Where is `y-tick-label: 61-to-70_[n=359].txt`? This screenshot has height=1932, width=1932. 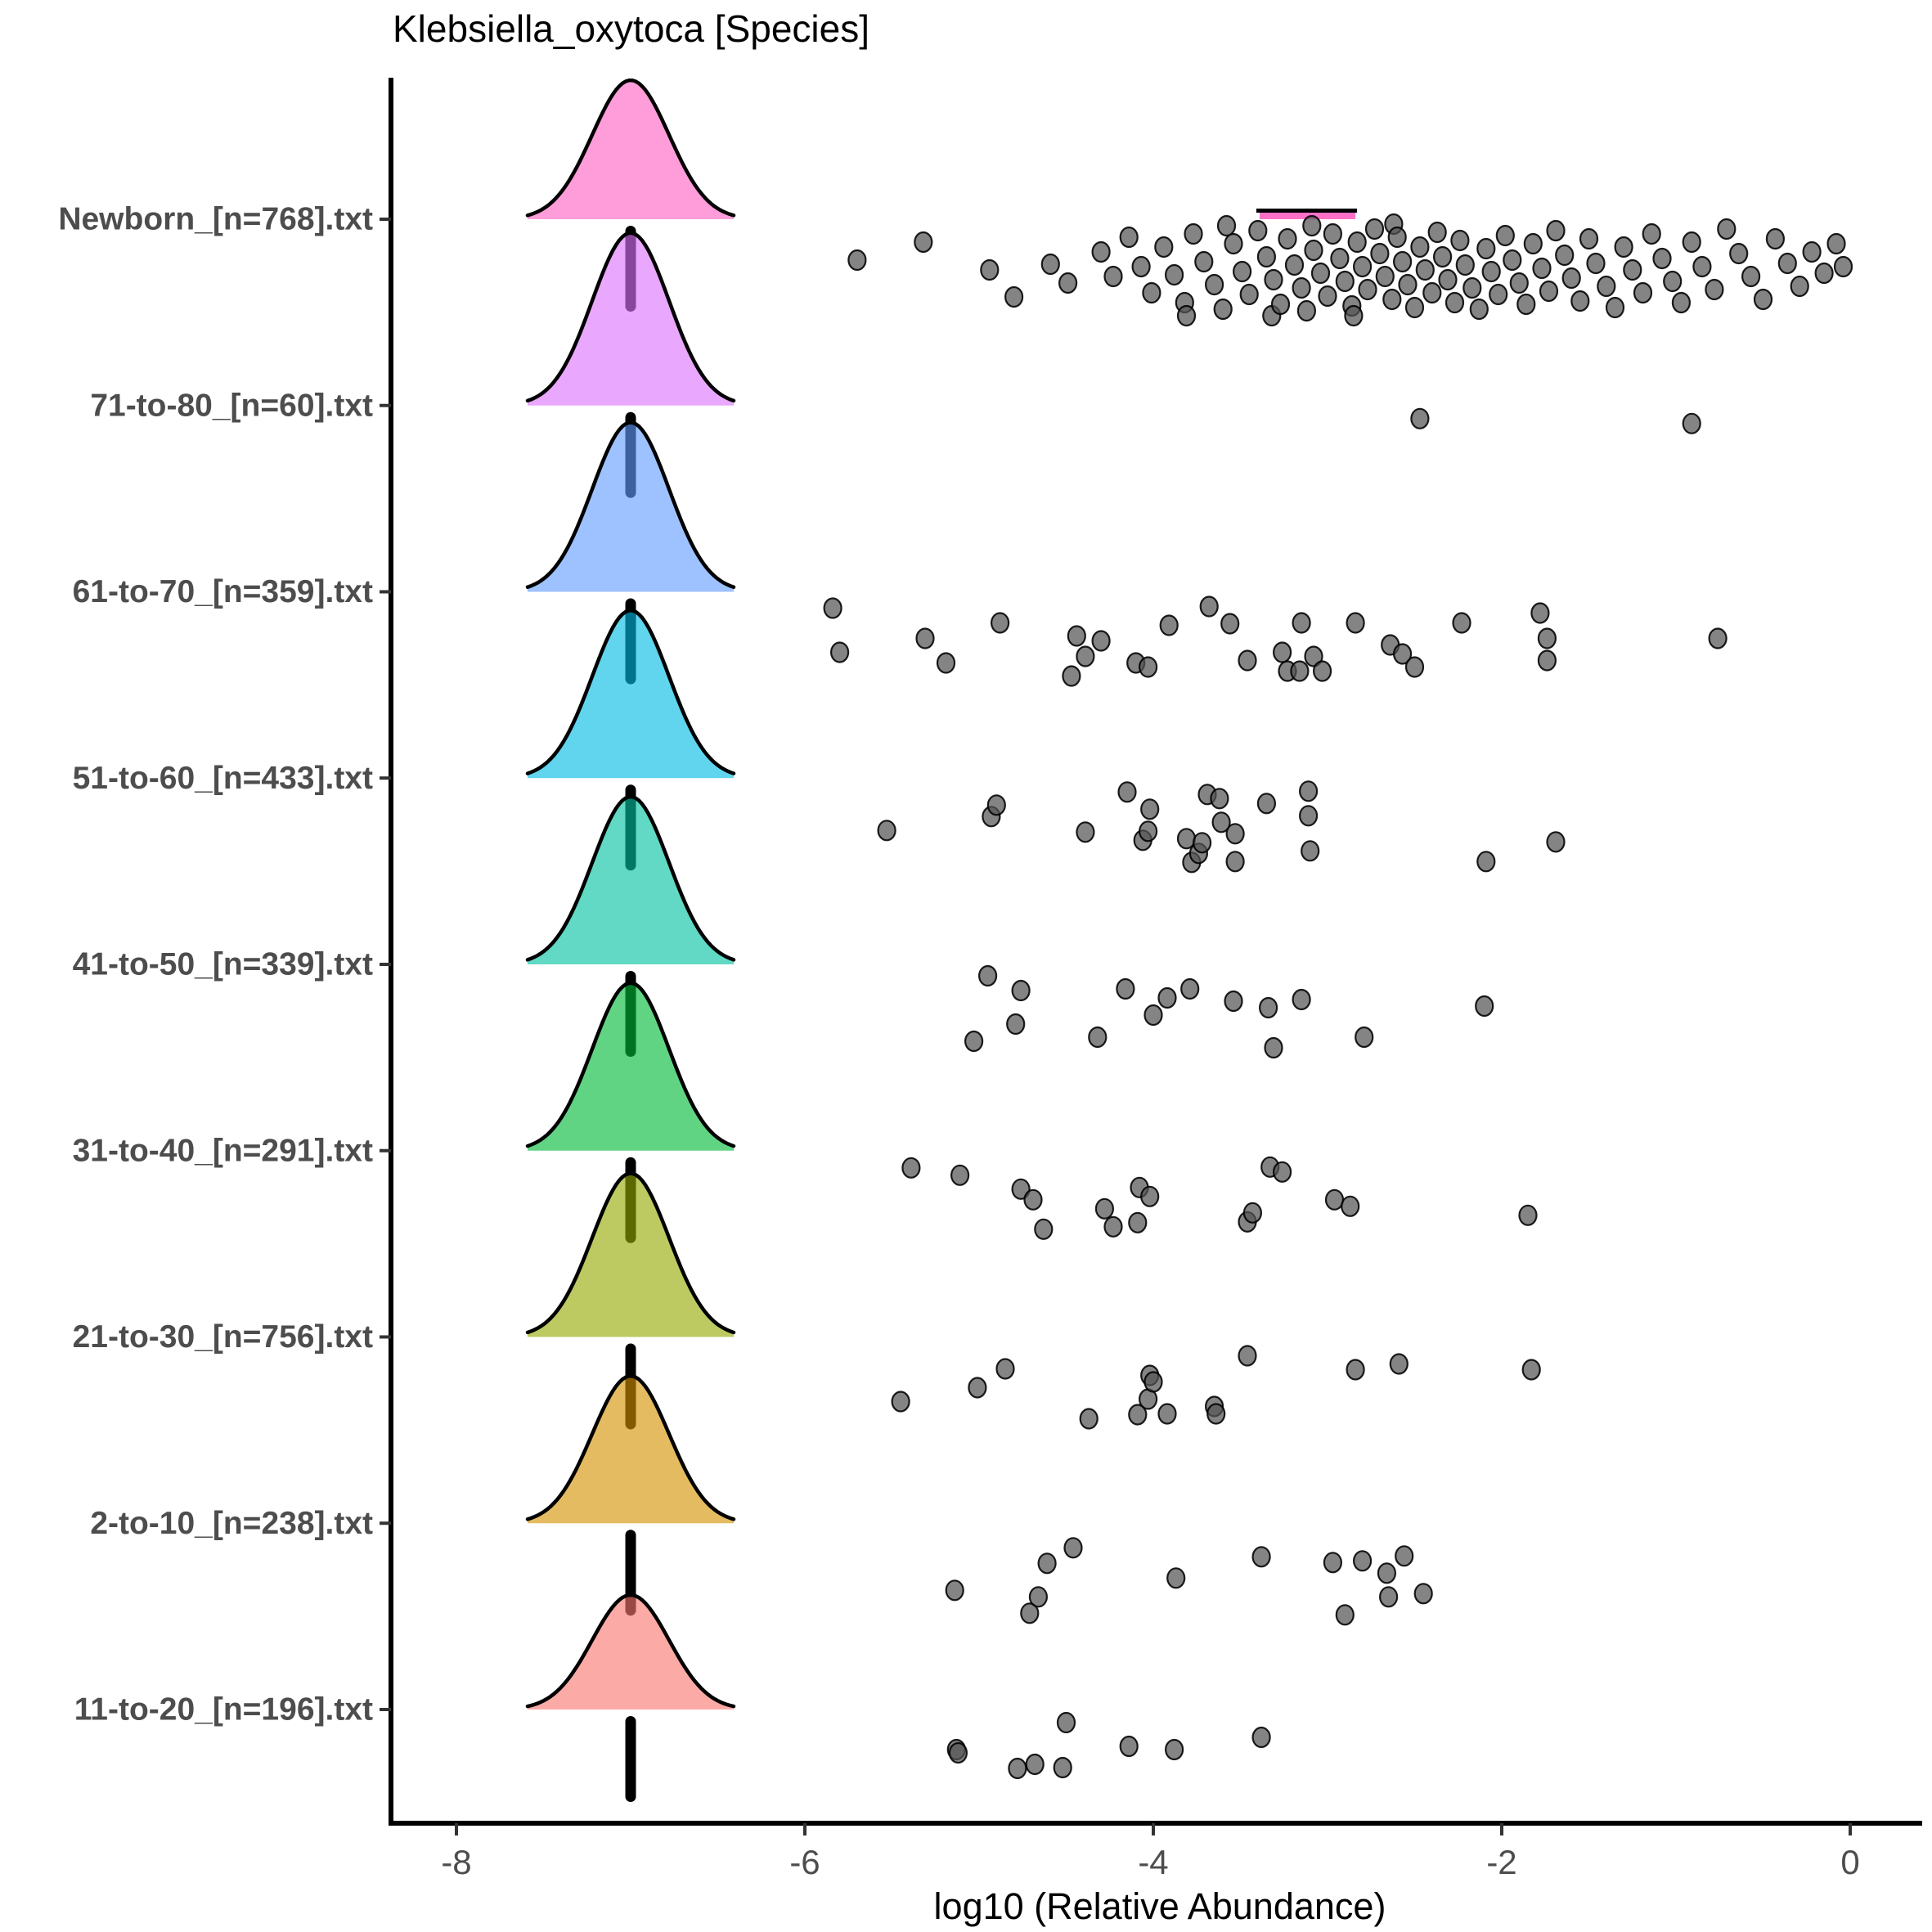
y-tick-label: 61-to-70_[n=359].txt is located at coordinates (223, 592).